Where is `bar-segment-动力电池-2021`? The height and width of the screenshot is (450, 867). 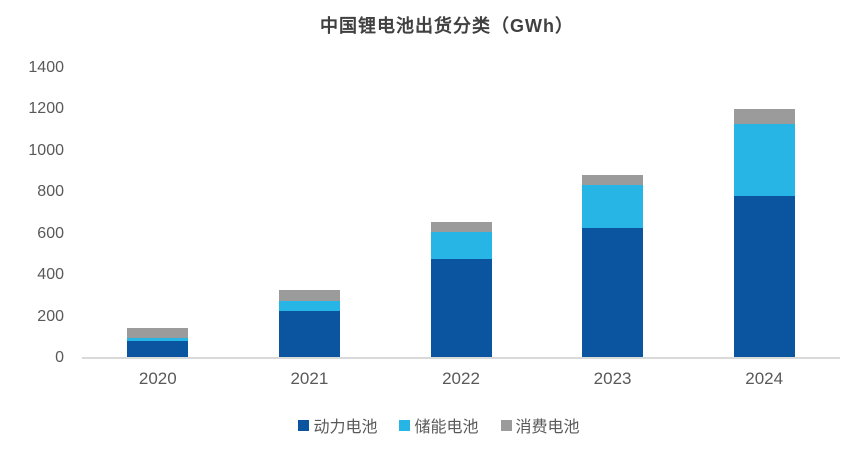
bar-segment-动力电池-2021 is located at coordinates (309, 334).